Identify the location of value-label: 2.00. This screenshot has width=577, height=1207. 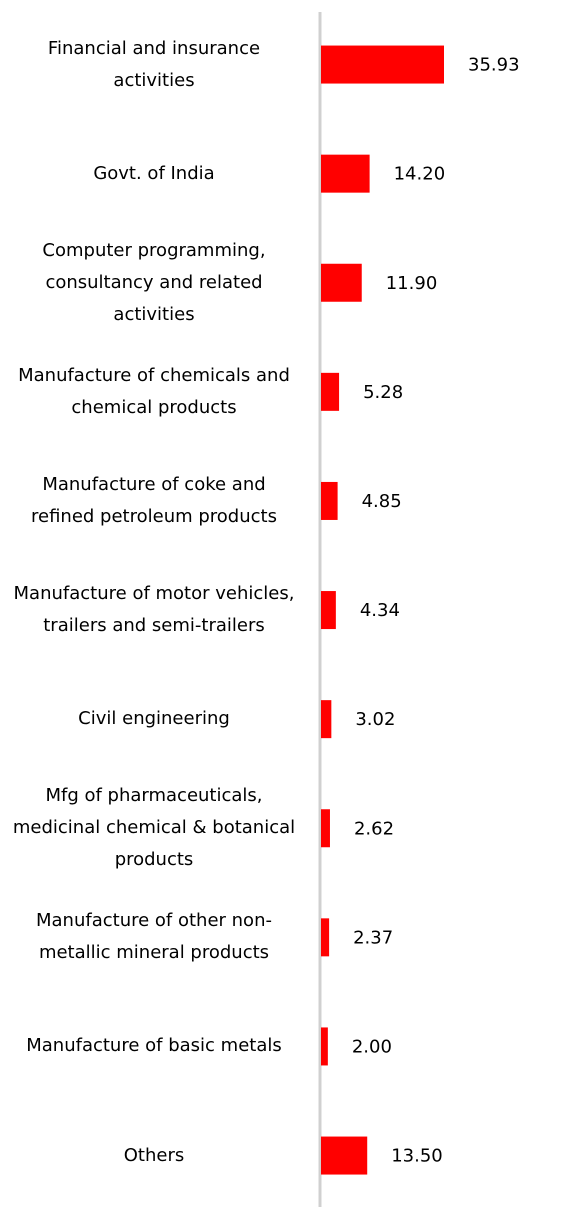
(372, 1046).